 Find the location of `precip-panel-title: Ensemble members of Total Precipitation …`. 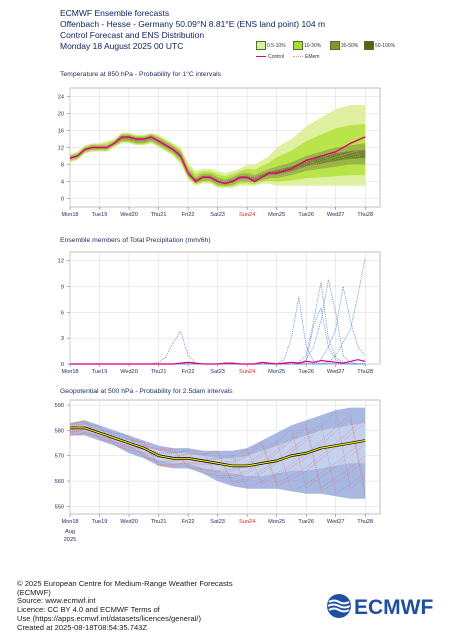

precip-panel-title: Ensemble members of Total Precipitation … is located at coordinates (135, 240).